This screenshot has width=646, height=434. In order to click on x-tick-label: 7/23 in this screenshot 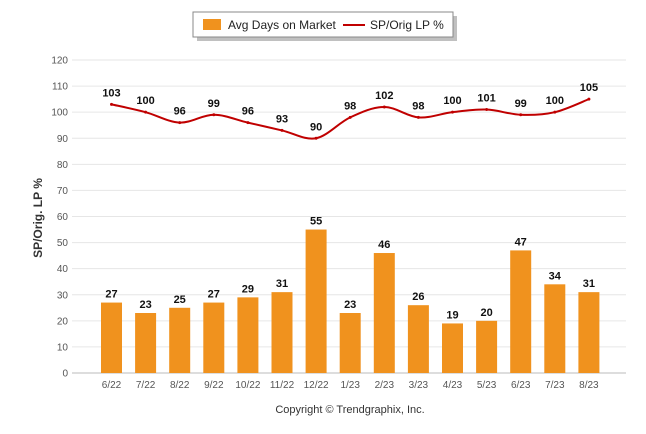, I will do `click(555, 385)`.